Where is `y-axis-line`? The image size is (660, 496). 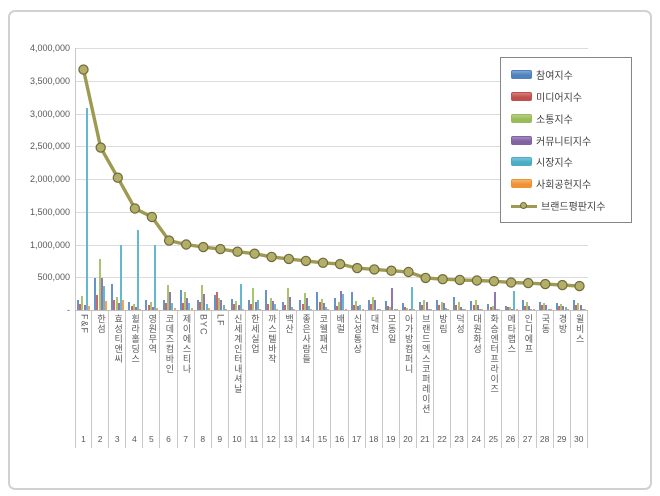 y-axis-line is located at coordinates (75, 179).